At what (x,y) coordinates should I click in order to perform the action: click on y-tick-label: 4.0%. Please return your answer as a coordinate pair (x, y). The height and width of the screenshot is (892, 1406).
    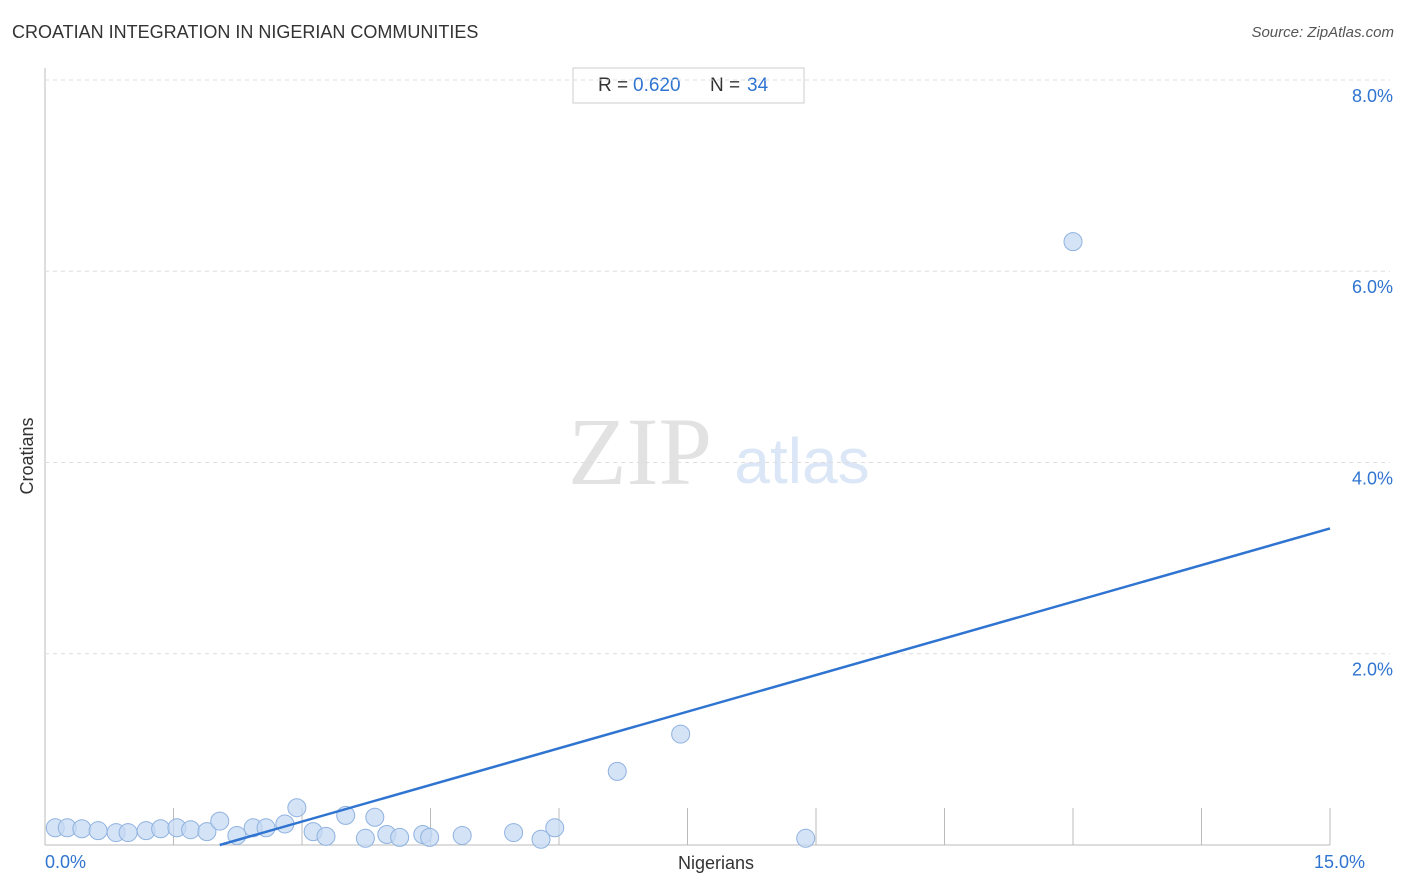
    Looking at the image, I should click on (1372, 478).